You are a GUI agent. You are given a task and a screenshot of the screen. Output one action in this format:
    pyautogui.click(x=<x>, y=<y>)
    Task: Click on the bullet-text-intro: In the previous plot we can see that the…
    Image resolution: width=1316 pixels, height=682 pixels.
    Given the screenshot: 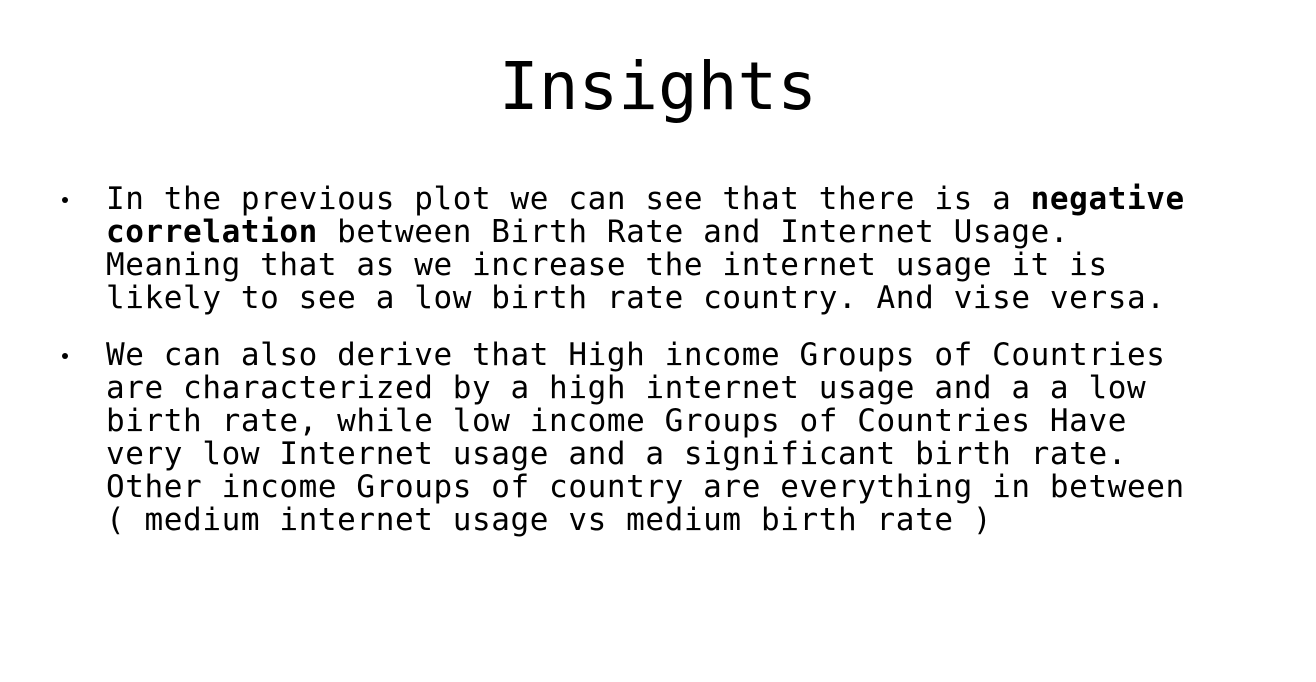 What is the action you would take?
    pyautogui.click(x=568, y=199)
    